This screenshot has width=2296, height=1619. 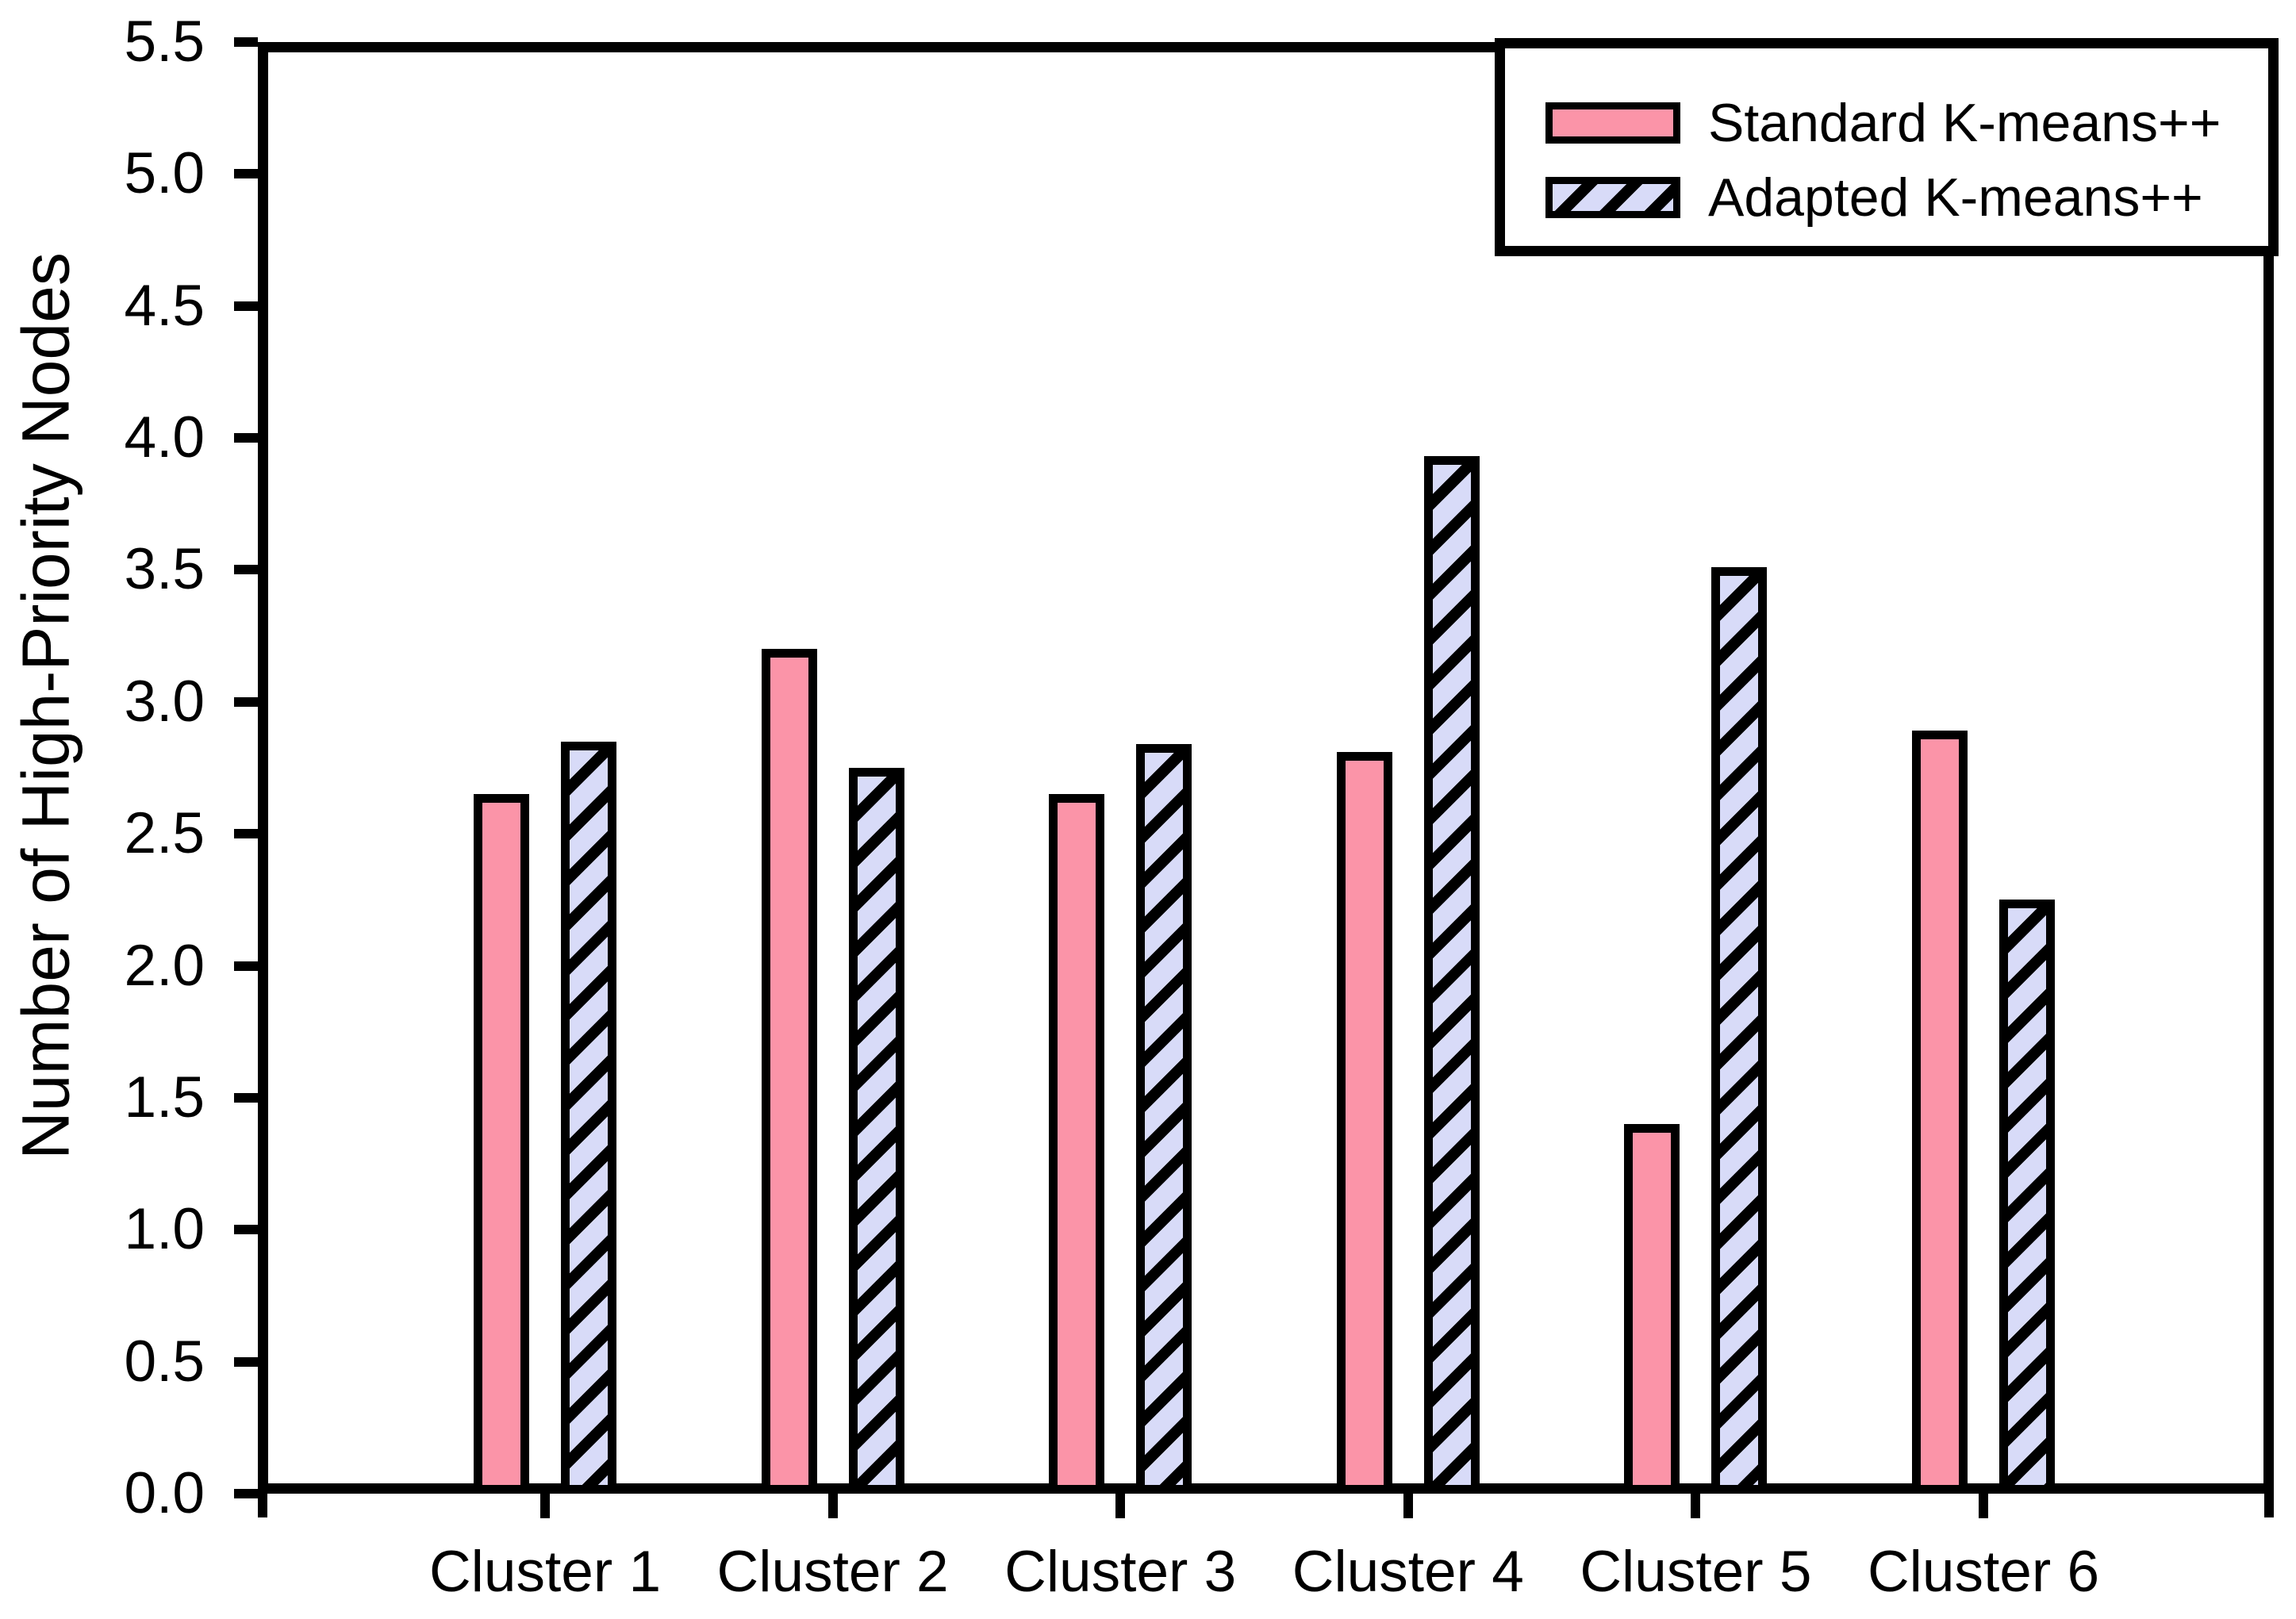 I want to click on x-axis-label-cluster-6: Cluster 6, so click(x=1983, y=1572).